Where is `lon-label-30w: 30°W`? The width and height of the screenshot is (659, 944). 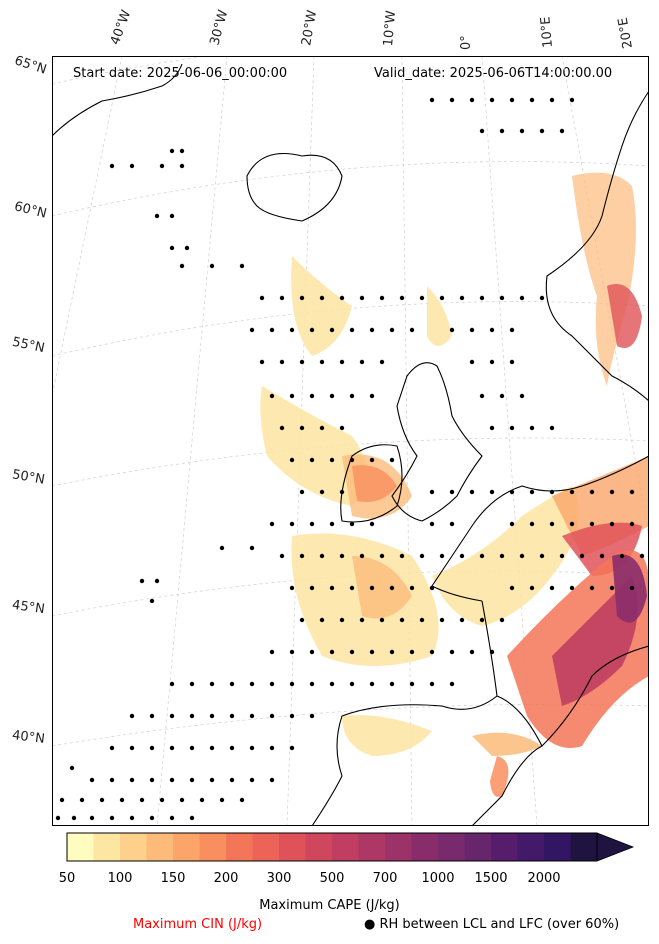
lon-label-30w: 30°W is located at coordinates (219, 27).